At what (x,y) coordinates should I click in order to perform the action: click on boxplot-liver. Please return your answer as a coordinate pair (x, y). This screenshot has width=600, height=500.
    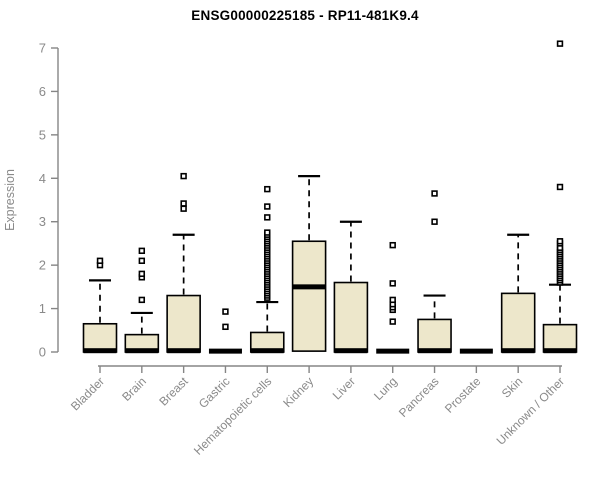
    Looking at the image, I should click on (351, 287).